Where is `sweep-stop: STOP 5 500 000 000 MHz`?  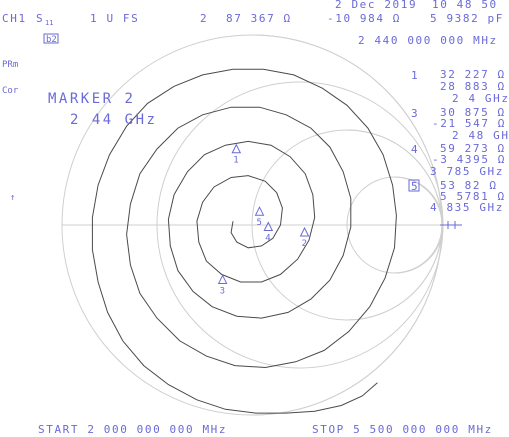
sweep-stop: STOP 5 500 000 000 MHz is located at coordinates (402, 429).